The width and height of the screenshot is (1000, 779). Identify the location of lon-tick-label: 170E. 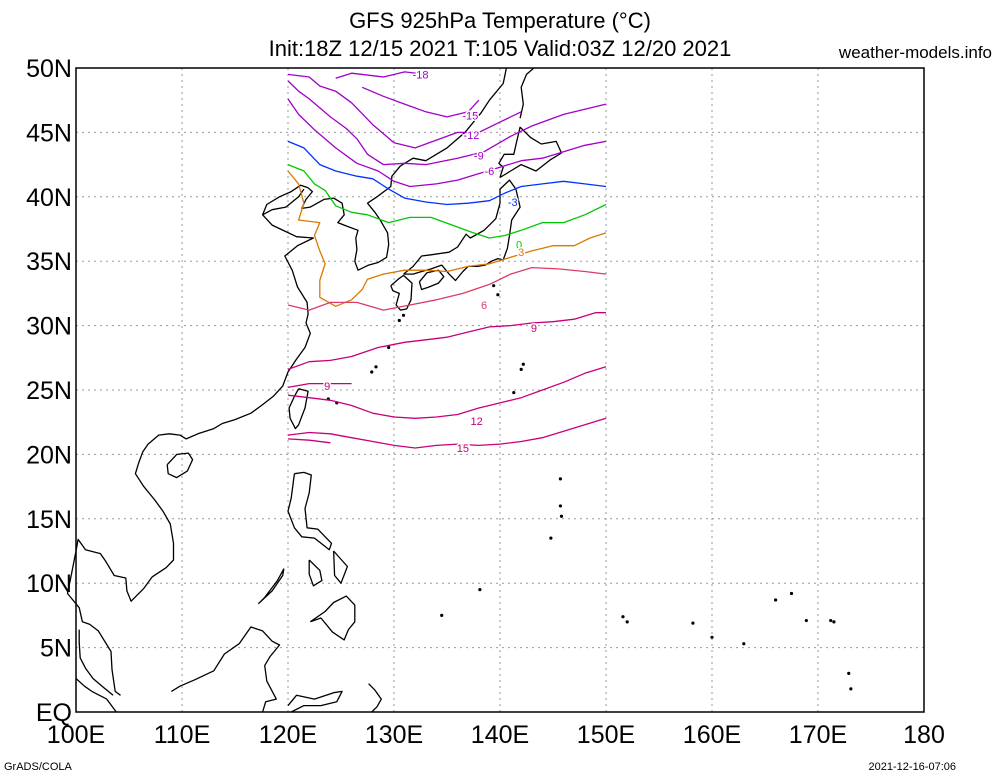
(818, 735).